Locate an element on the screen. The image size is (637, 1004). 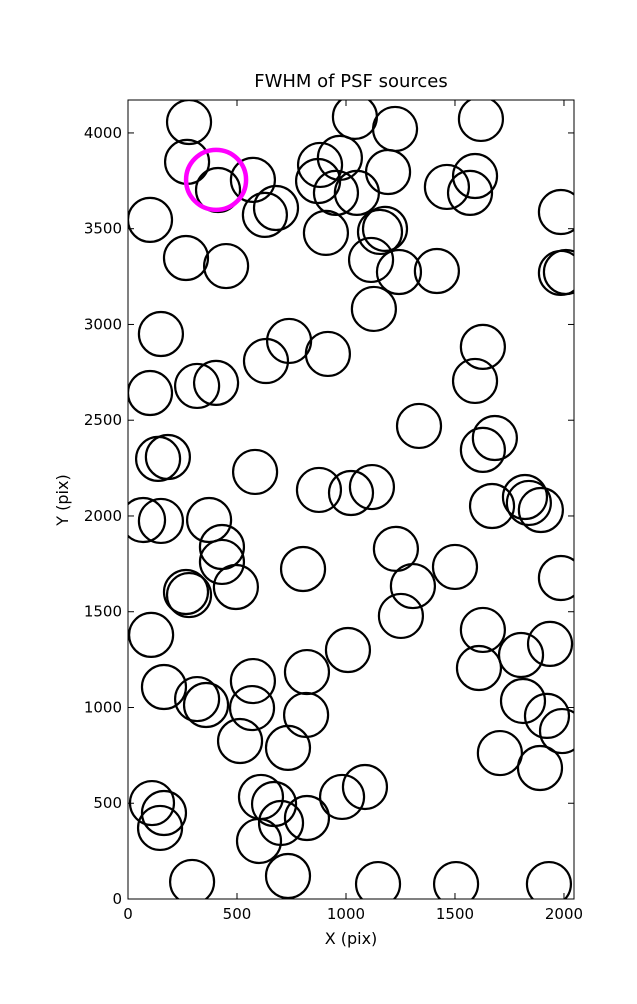
y-tick-label: 500 is located at coordinates (107, 803).